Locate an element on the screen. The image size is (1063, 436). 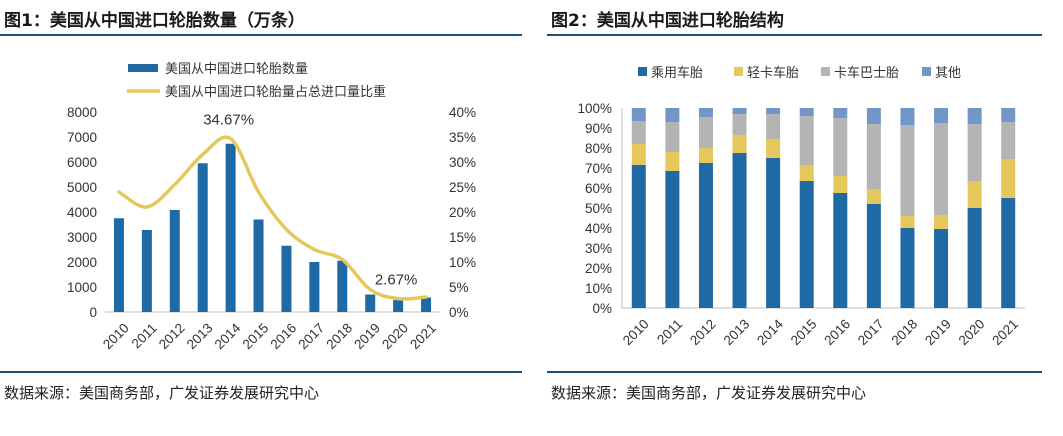
y-right-tick-label: 35% is located at coordinates (462, 137).